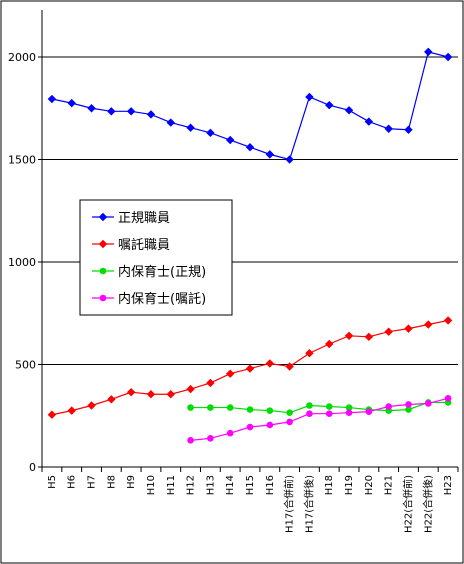 This screenshot has height=564, width=464. What do you see at coordinates (289, 504) in the screenshot?
I see `x-tick-label: H17(合併前)` at bounding box center [289, 504].